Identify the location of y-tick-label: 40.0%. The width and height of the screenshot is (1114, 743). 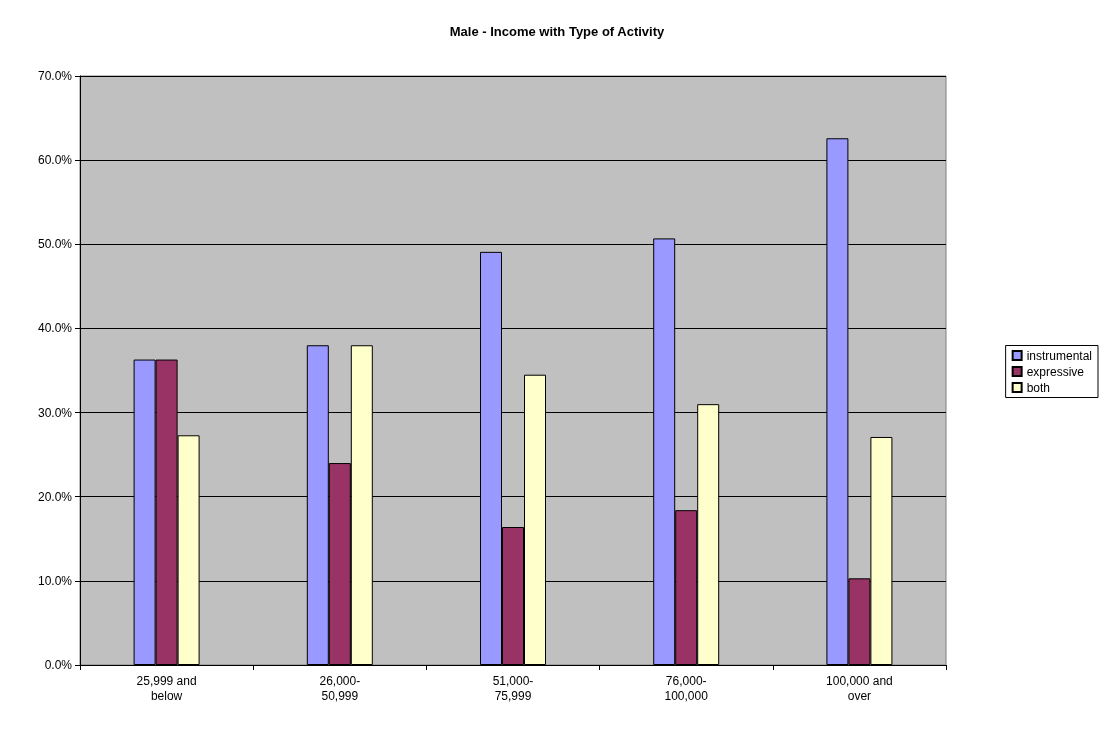
(55, 328).